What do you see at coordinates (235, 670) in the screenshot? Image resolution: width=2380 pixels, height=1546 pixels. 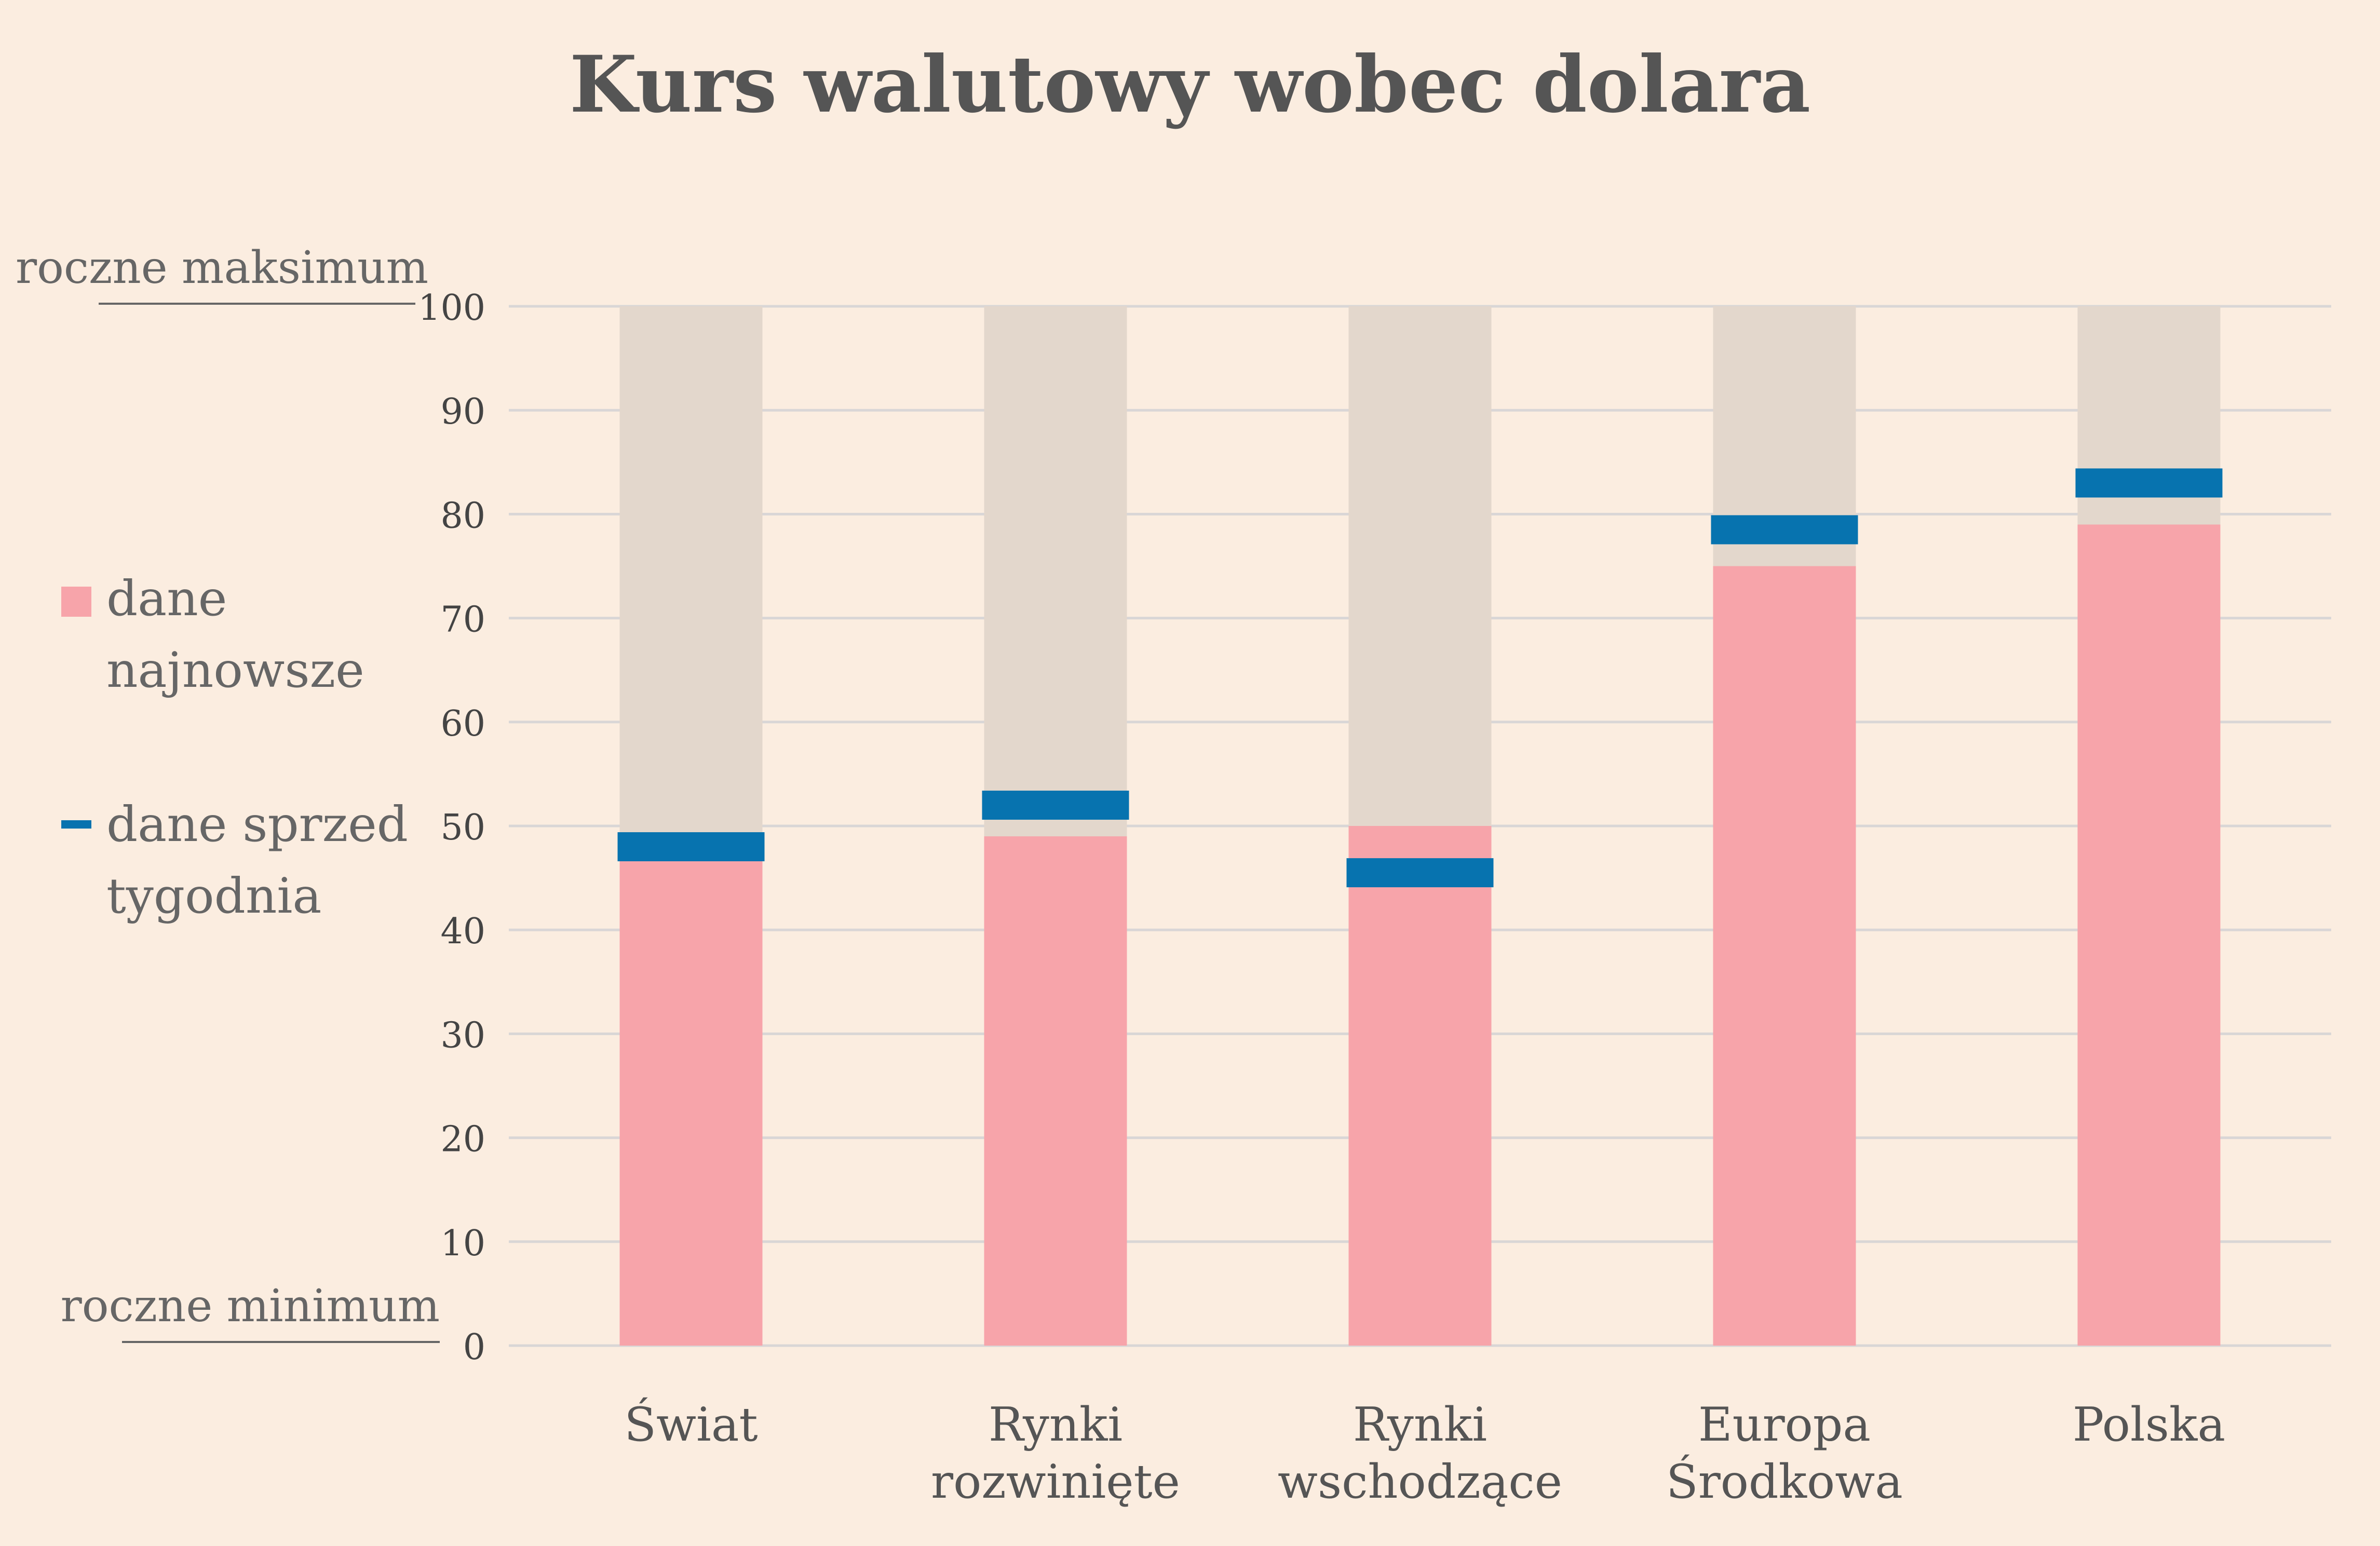 I see `legend-label-latest-1: najnowsze` at bounding box center [235, 670].